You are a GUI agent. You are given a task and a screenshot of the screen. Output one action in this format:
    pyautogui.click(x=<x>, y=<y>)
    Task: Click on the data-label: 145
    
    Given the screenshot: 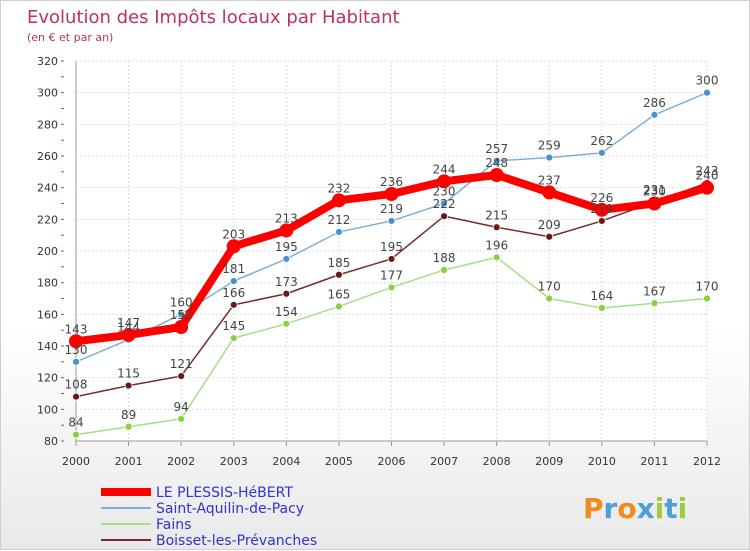 What is the action you would take?
    pyautogui.click(x=233, y=326)
    